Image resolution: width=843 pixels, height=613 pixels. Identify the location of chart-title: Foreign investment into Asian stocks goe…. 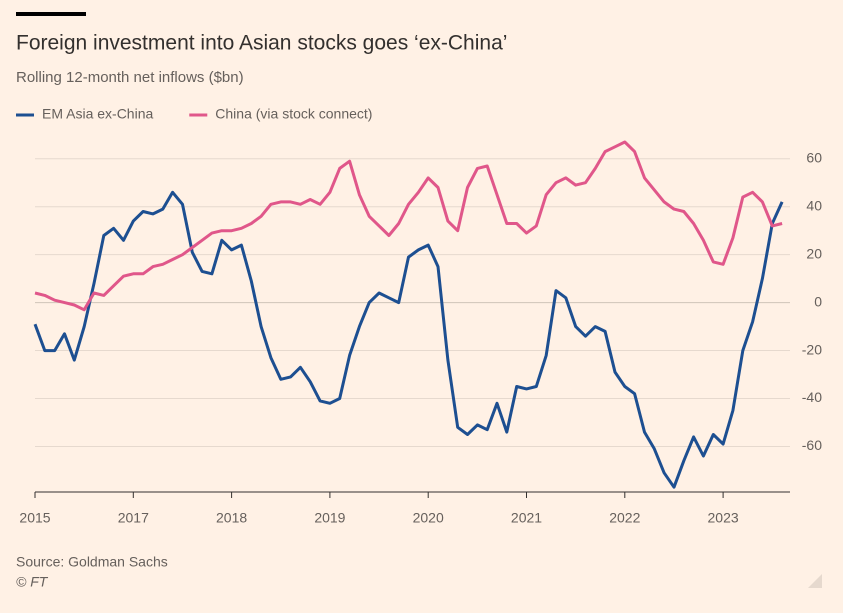
(261, 43).